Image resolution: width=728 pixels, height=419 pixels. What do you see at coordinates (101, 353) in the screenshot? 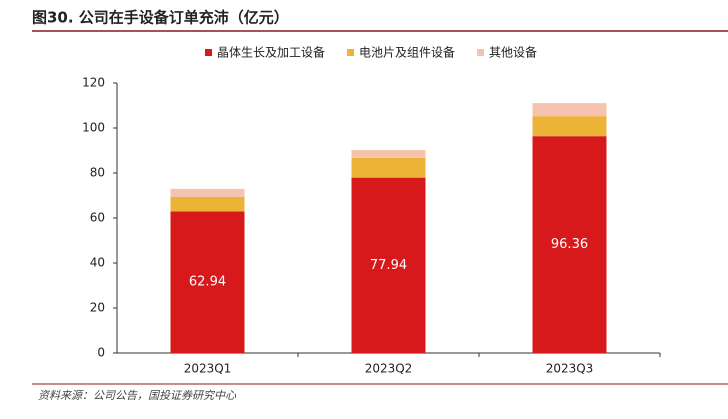
I see `y-tick-label: 0` at bounding box center [101, 353].